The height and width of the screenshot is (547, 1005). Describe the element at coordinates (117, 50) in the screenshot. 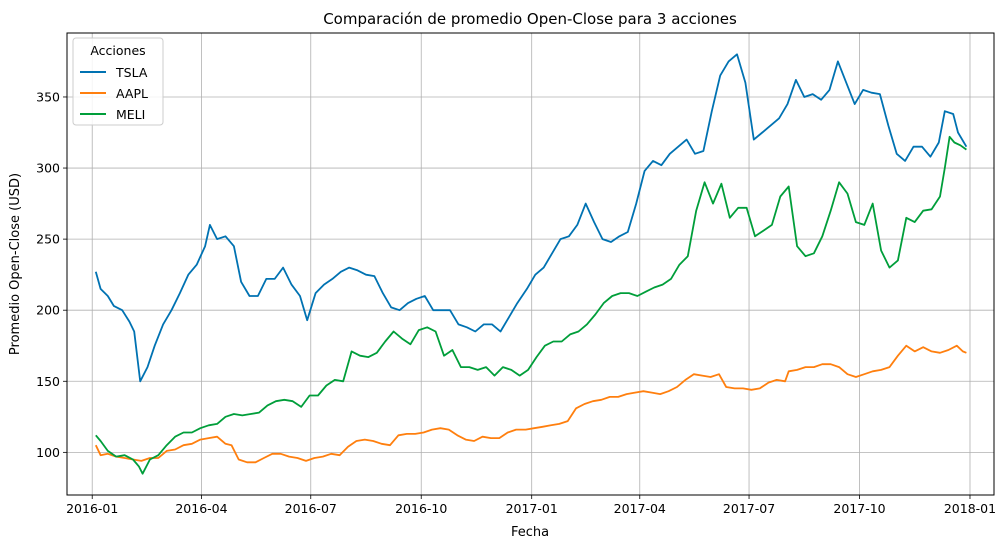

I see `legend-title: Acciones` at that location.